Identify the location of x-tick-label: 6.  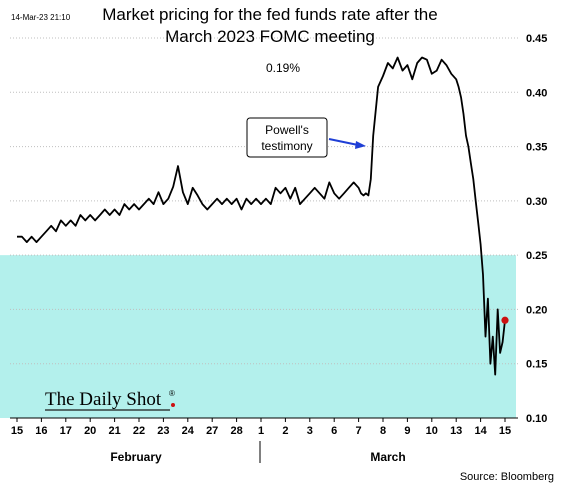
(334, 431).